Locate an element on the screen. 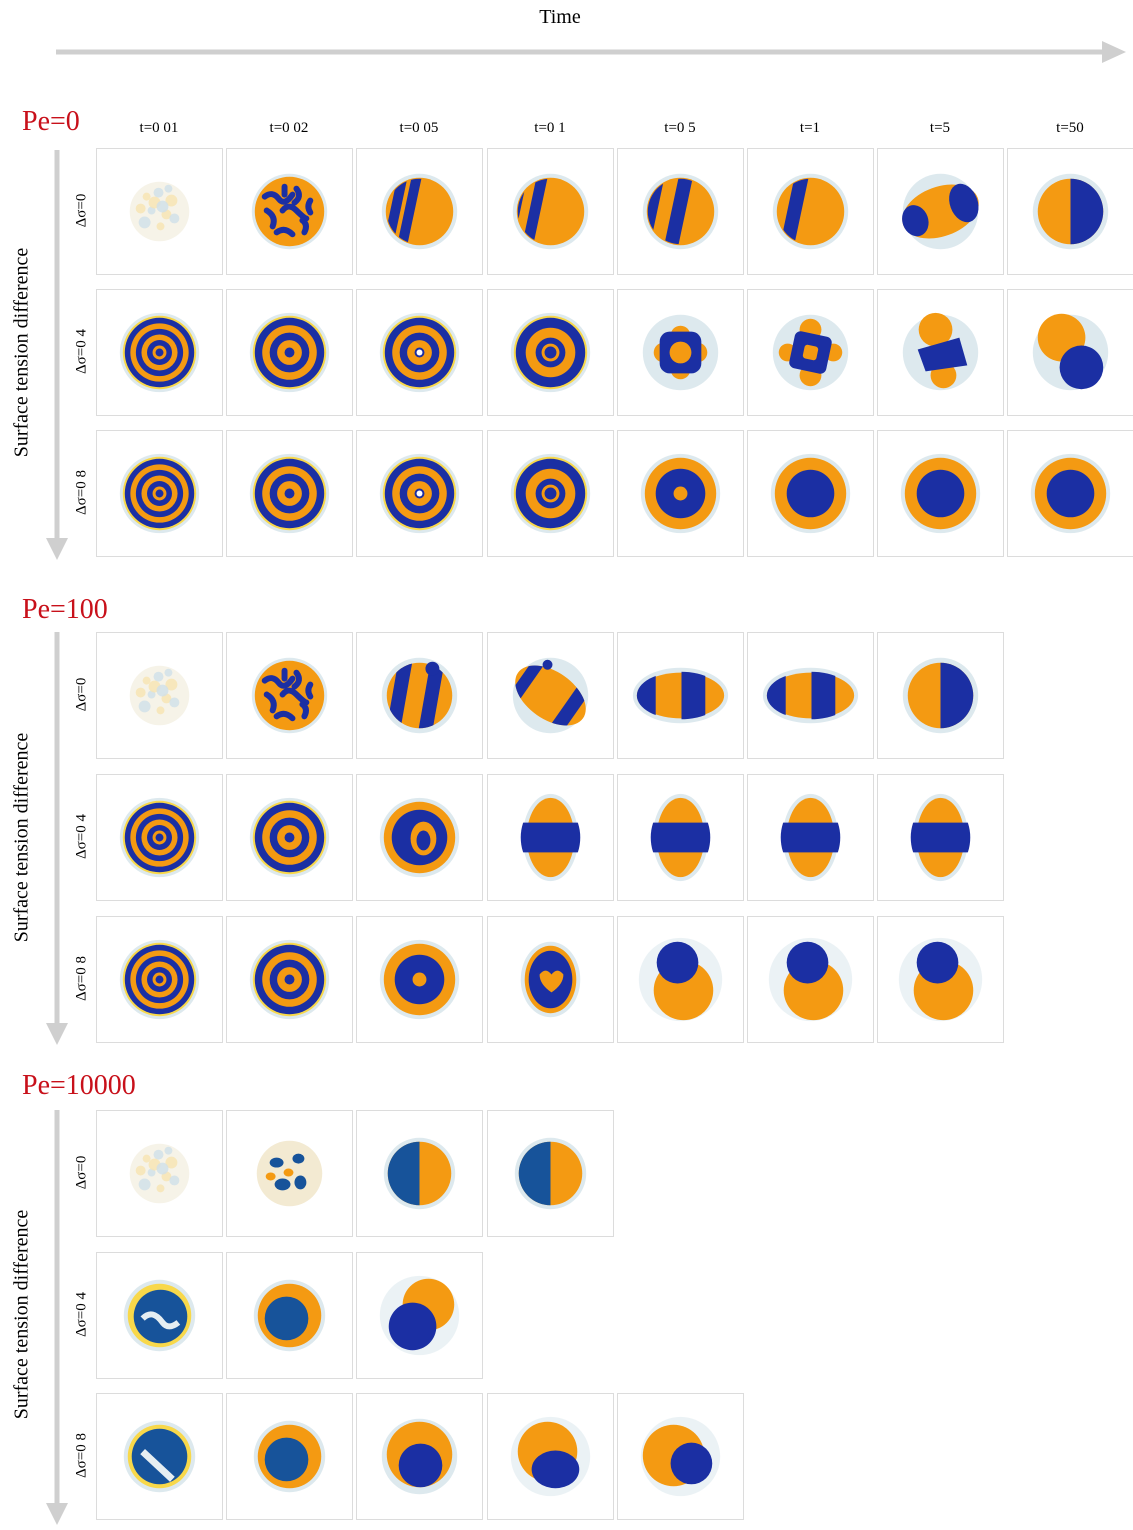 This screenshot has height=1530, width=1133. time-label: t=0 01 is located at coordinates (159, 128).